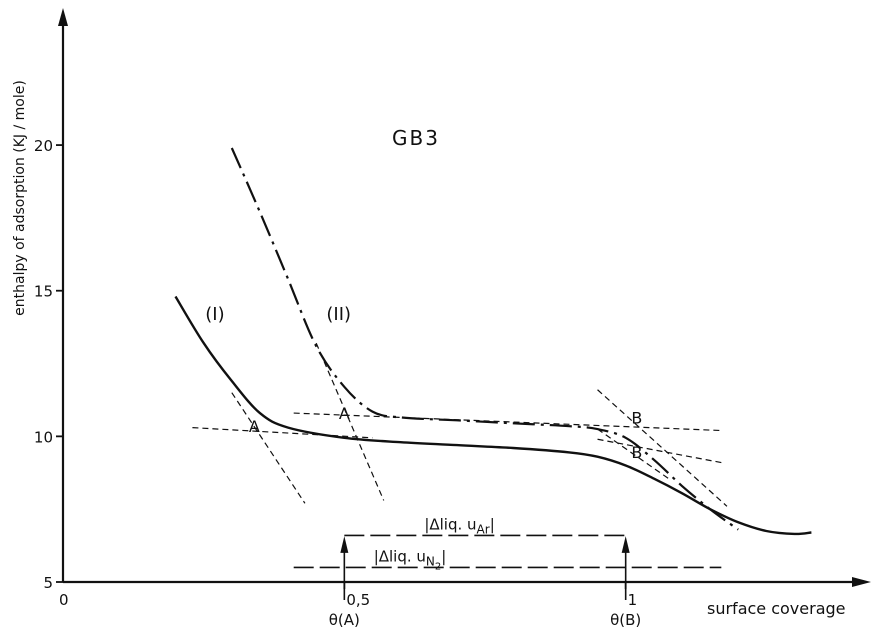 The width and height of the screenshot is (877, 631). I want to click on y-tick-label: 20, so click(43, 146).